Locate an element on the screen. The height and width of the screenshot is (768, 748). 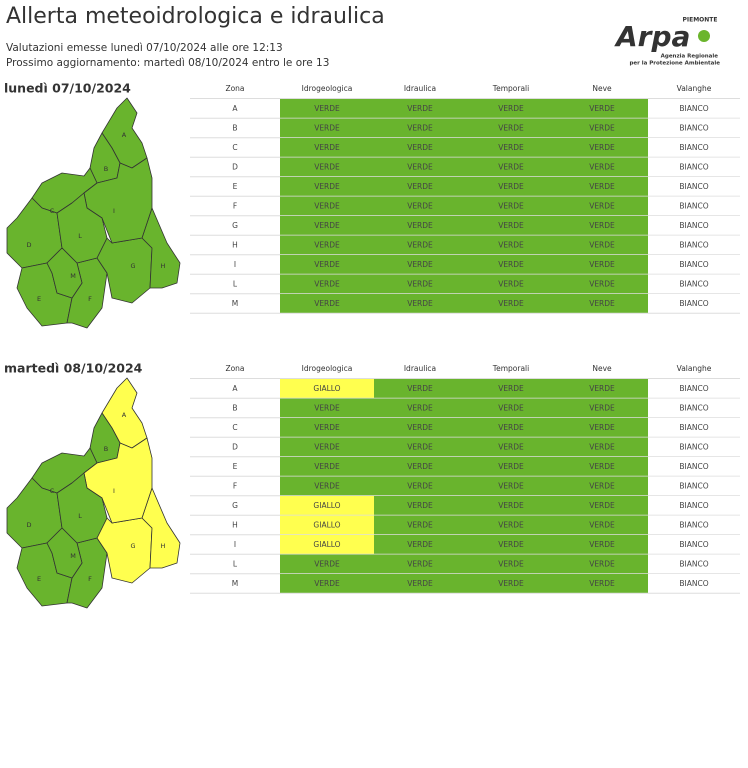
zone-name: B is located at coordinates (234, 407).